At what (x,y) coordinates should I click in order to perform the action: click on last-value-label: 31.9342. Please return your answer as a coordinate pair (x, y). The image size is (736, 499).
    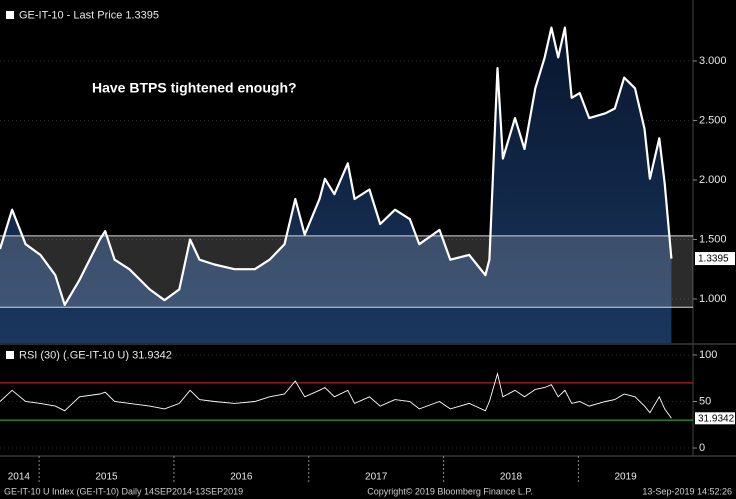
    Looking at the image, I should click on (716, 418).